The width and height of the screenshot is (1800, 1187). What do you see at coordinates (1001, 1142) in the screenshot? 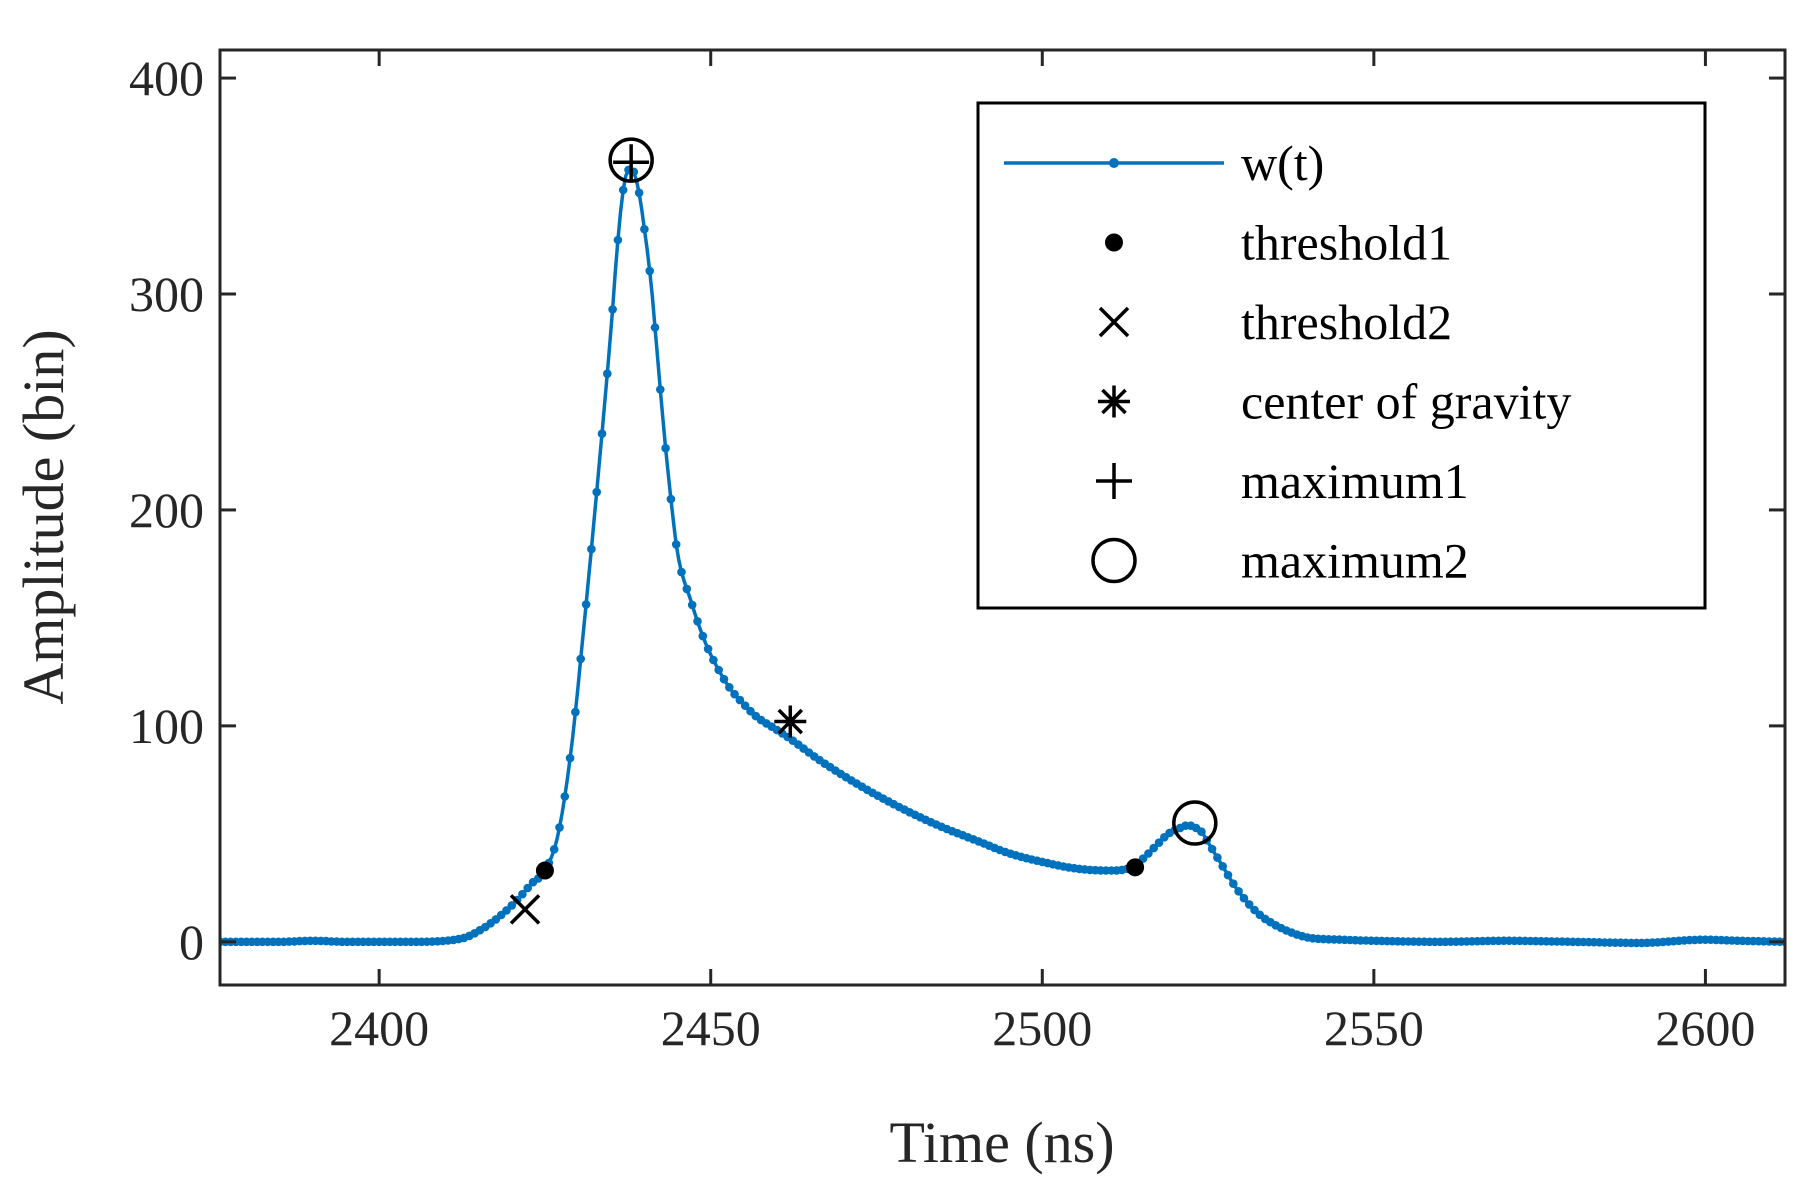
I see `x-axis-title: Time (ns)` at bounding box center [1001, 1142].